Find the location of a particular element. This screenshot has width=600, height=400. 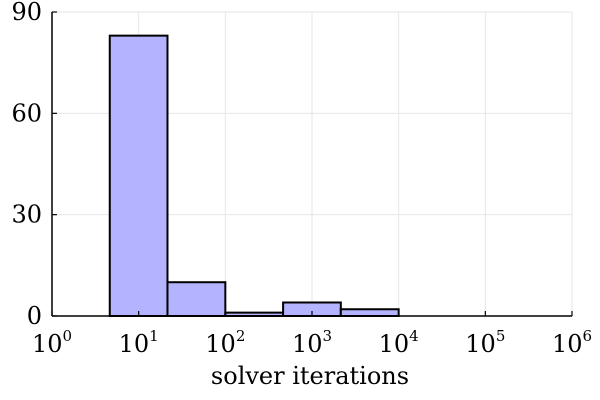

x-tick-label: 10⁶ is located at coordinates (572, 342).